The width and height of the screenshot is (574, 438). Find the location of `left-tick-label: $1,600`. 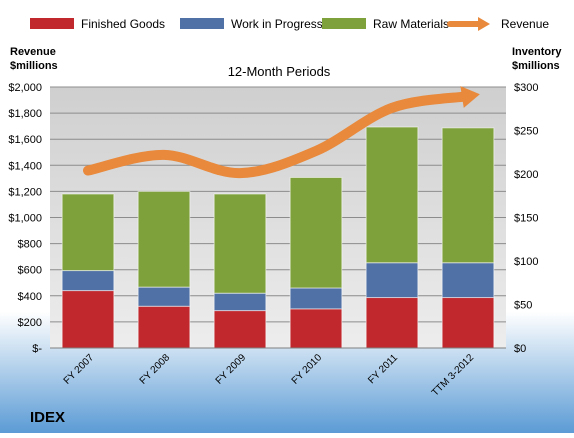

left-tick-label: $1,600 is located at coordinates (25, 140).